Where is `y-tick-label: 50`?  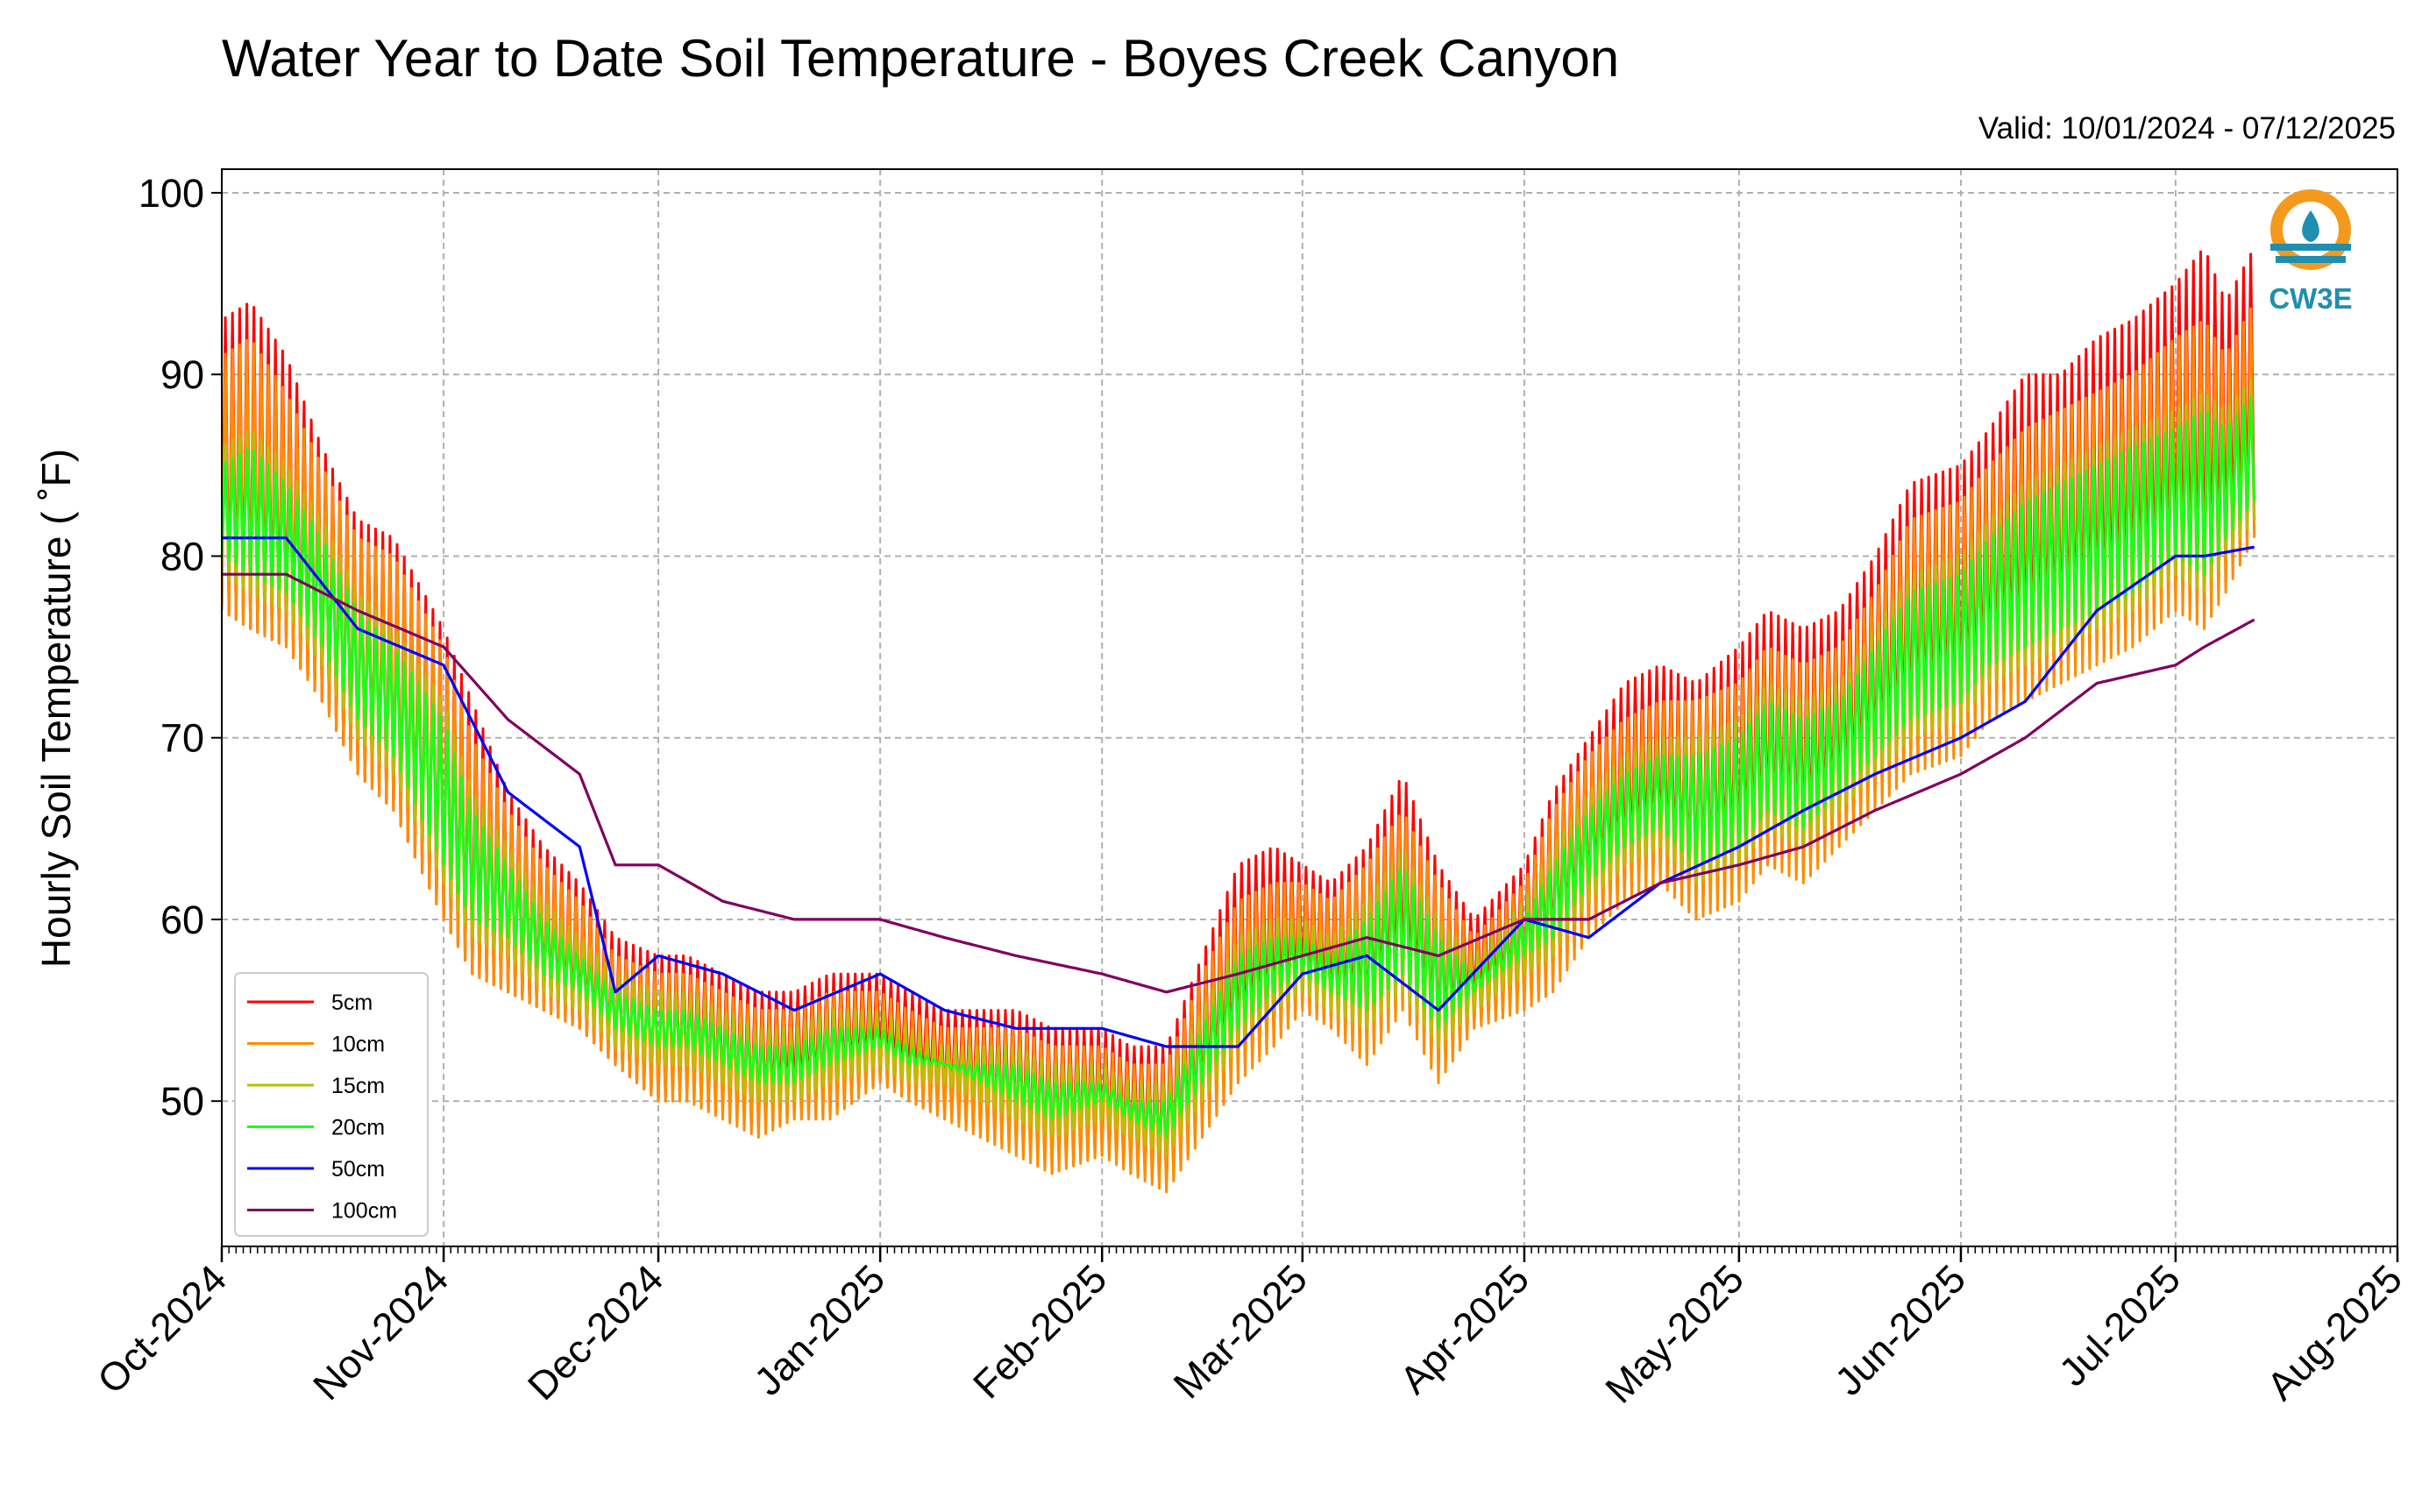
y-tick-label: 50 is located at coordinates (182, 1101).